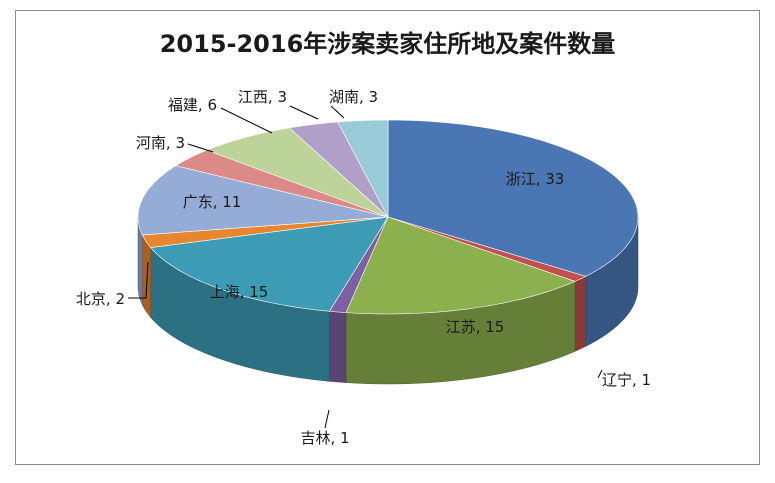 The height and width of the screenshot is (483, 775). I want to click on slice-1-leader-line, so click(600, 374).